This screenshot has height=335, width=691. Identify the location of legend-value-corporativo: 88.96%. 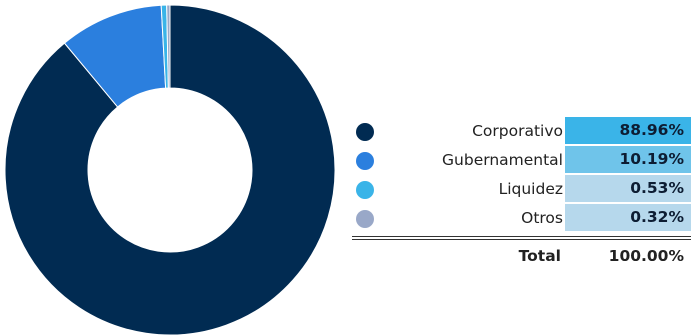
(628, 130).